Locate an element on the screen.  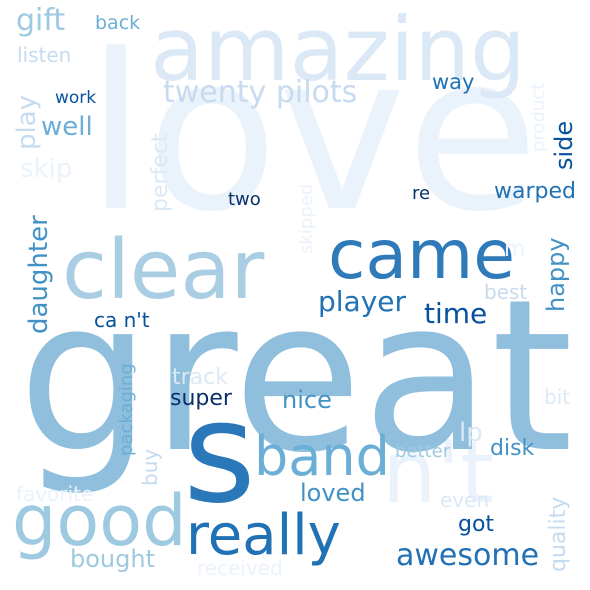
word-got: got is located at coordinates (476, 524).